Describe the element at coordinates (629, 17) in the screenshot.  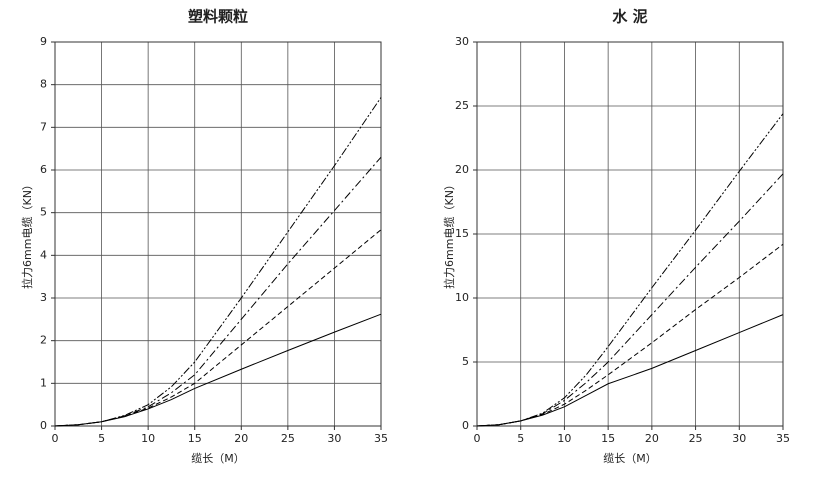
I see `chart-title: 水 泥` at that location.